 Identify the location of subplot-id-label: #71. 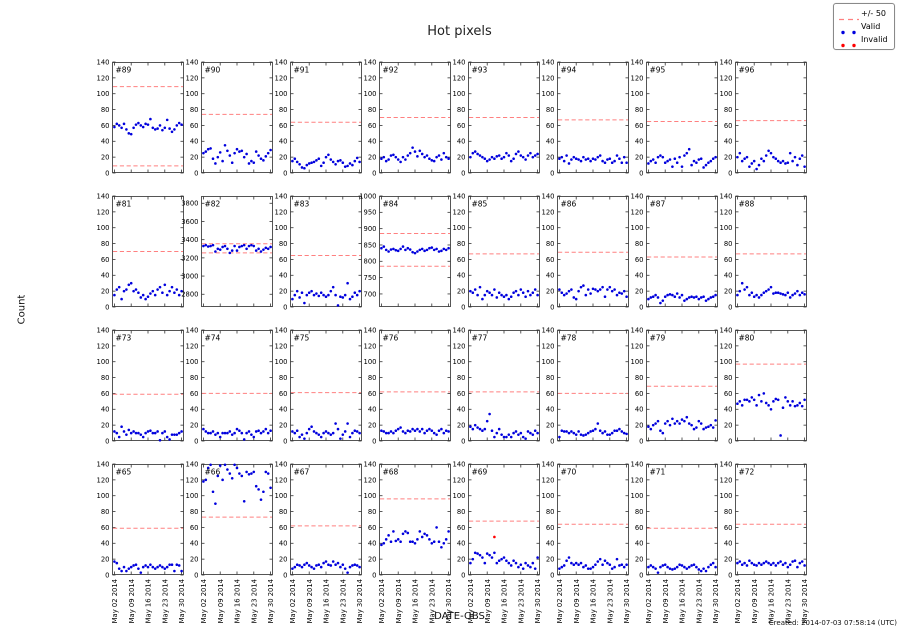
(658, 472).